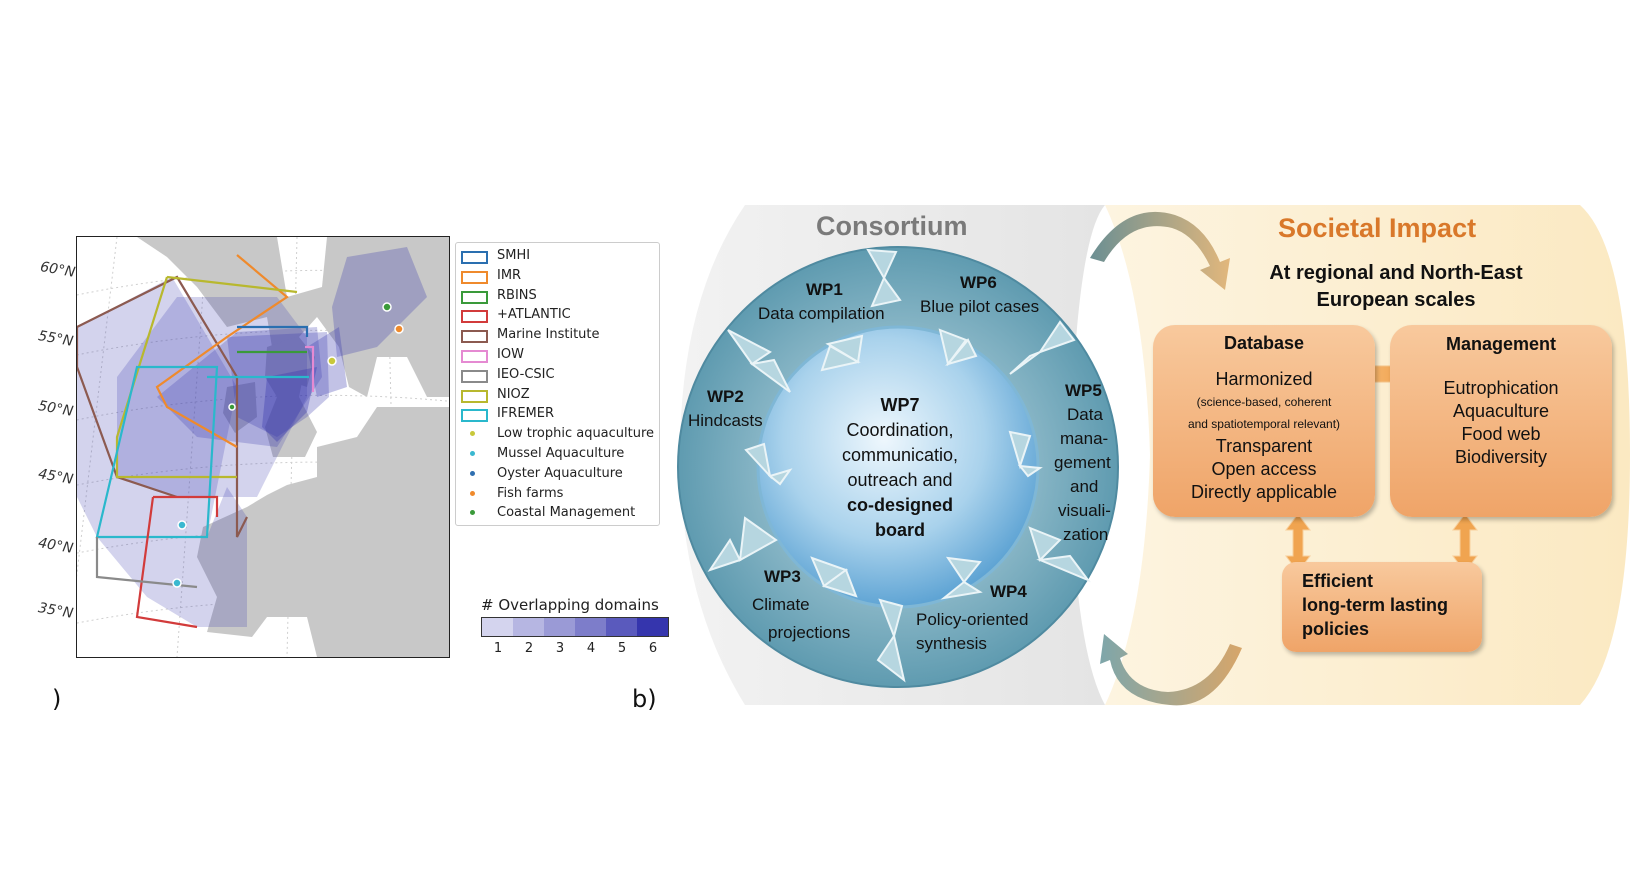  I want to click on wp3-line-1: Climate, so click(781, 604).